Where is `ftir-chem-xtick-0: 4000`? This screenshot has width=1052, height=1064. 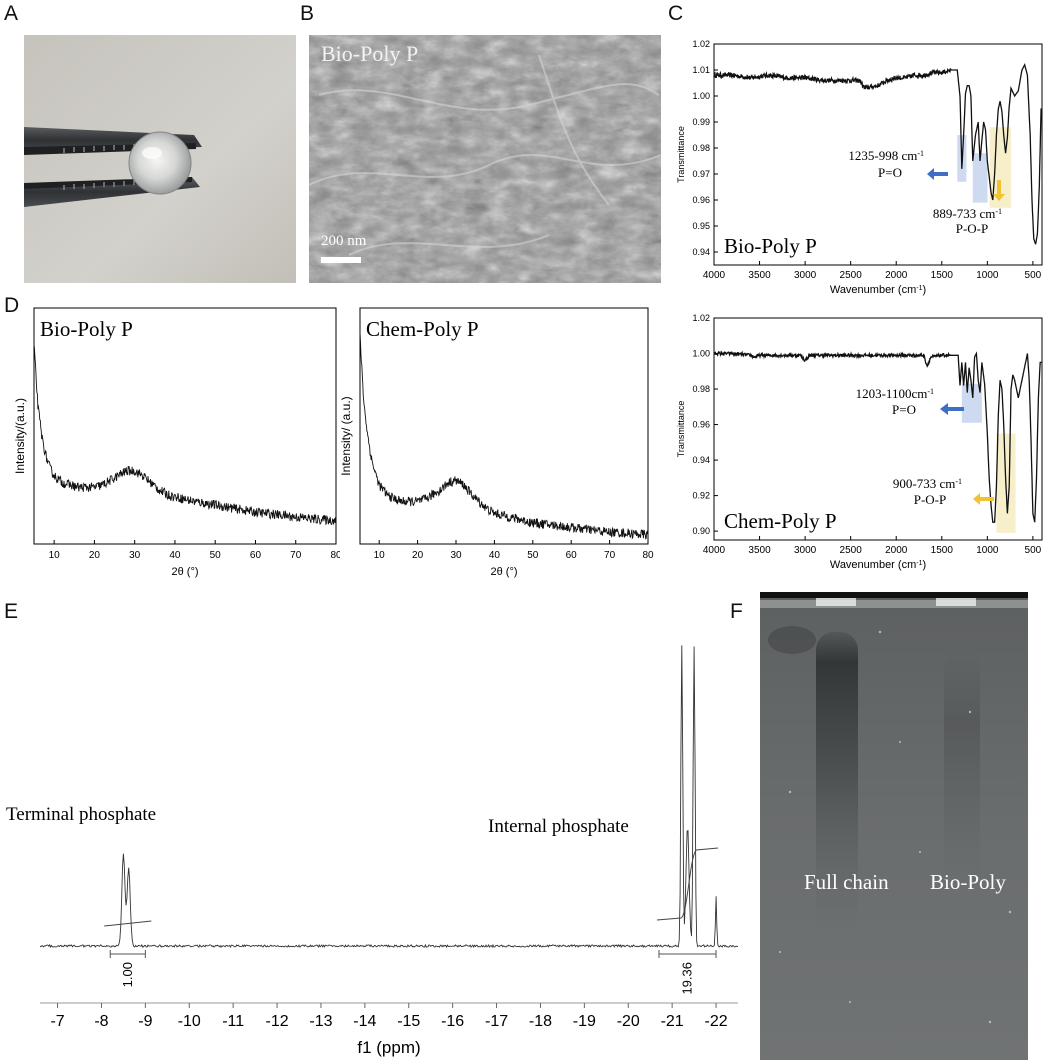 ftir-chem-xtick-0: 4000 is located at coordinates (714, 550).